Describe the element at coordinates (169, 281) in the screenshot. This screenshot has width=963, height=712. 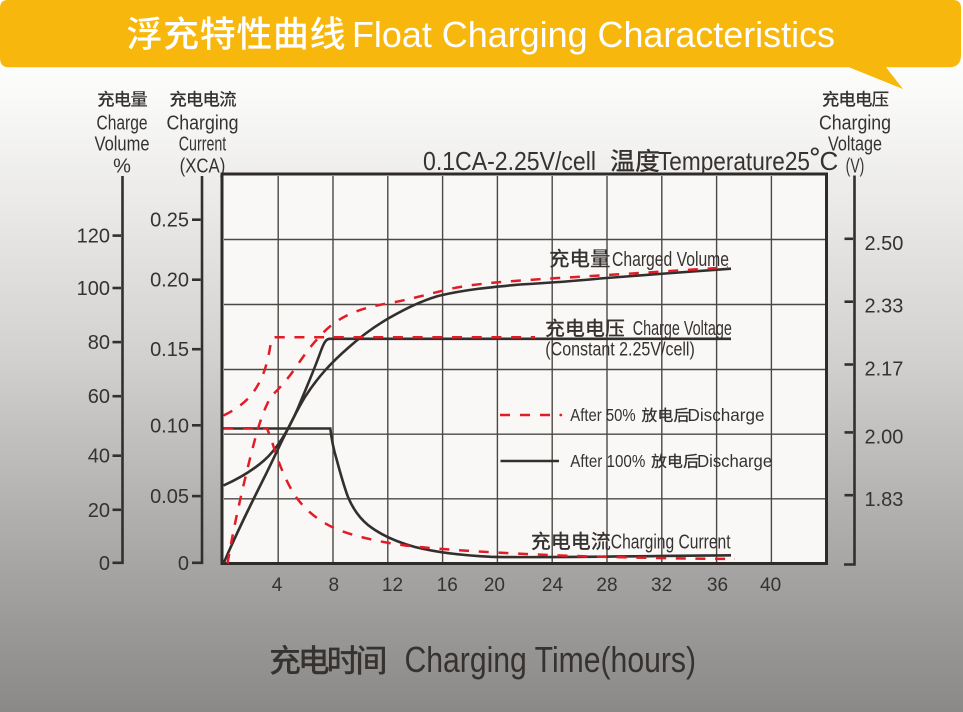
I see `svg-text: 0.20` at that location.